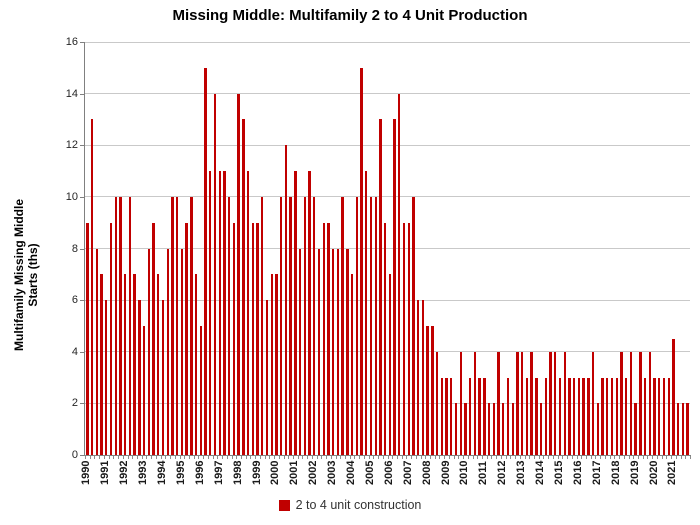 This screenshot has height=525, width=700. What do you see at coordinates (74, 351) in the screenshot?
I see `y-axis-tick-label: 4` at bounding box center [74, 351].